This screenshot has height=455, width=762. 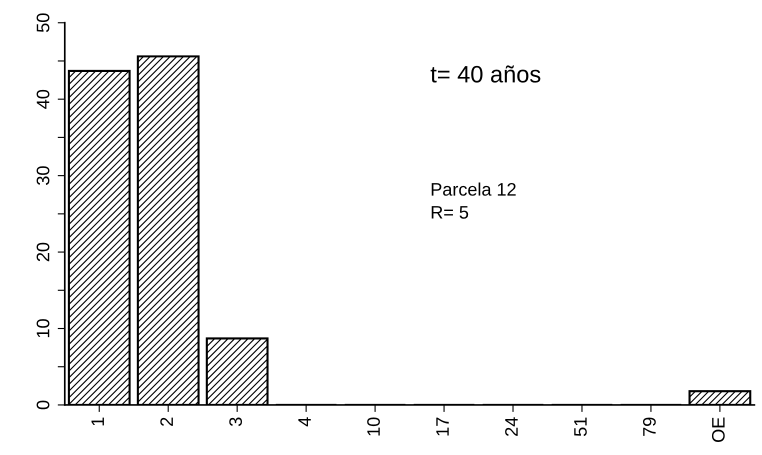 I want to click on y-tick-label: 20, so click(x=43, y=252).